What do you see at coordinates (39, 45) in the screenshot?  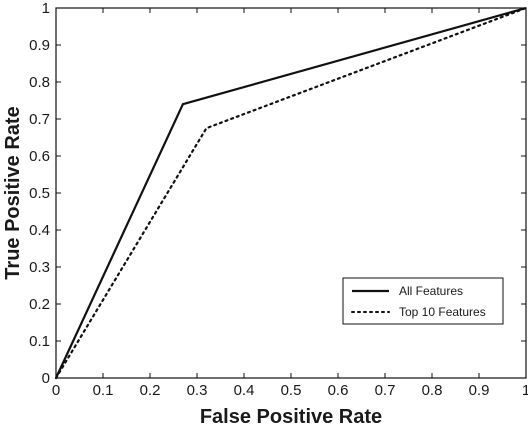 I see `y-tick-label: 0.9` at bounding box center [39, 45].